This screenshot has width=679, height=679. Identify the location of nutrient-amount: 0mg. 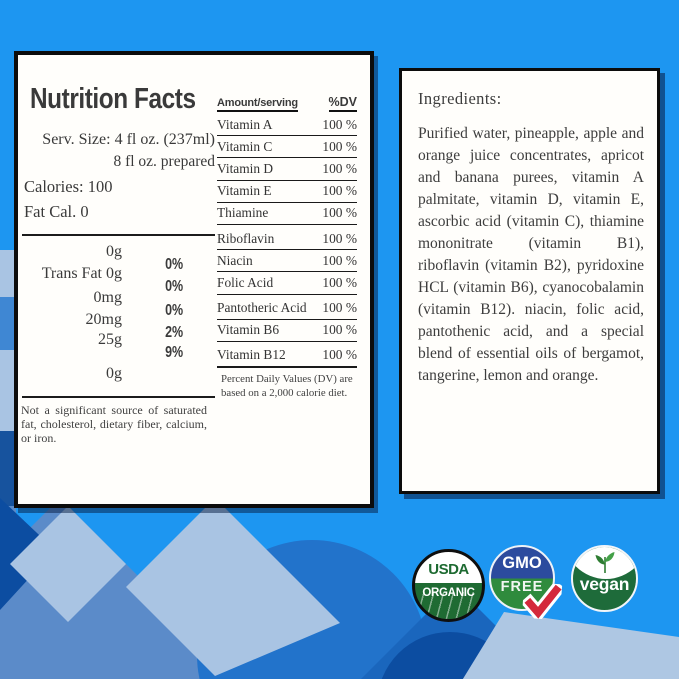
(107, 297).